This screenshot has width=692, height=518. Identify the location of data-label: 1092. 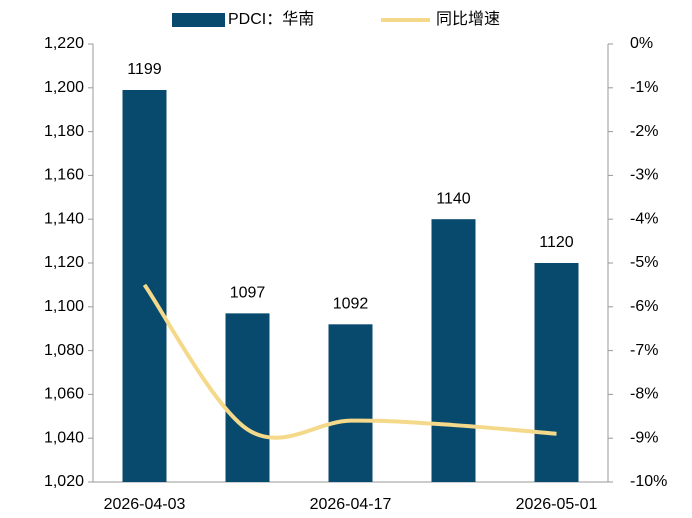
(351, 304).